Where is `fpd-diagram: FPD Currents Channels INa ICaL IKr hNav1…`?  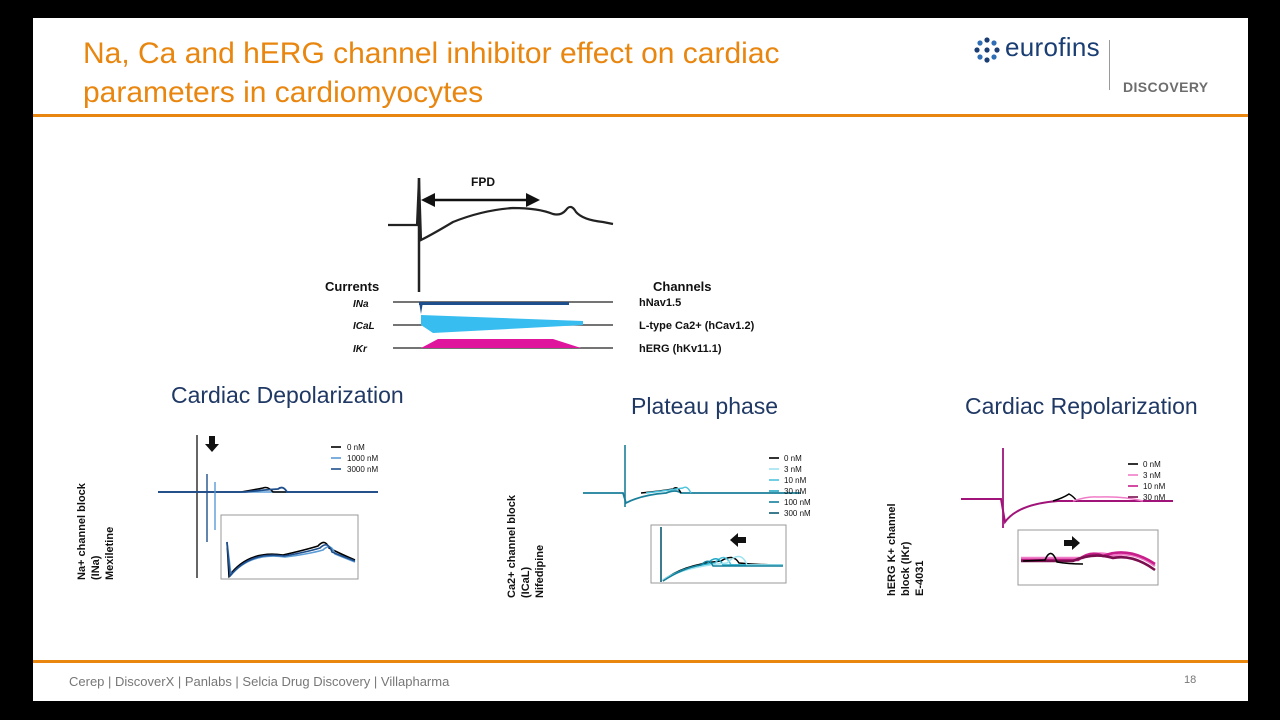 fpd-diagram: FPD Currents Channels INa ICaL IKr hNav1… is located at coordinates (540, 265).